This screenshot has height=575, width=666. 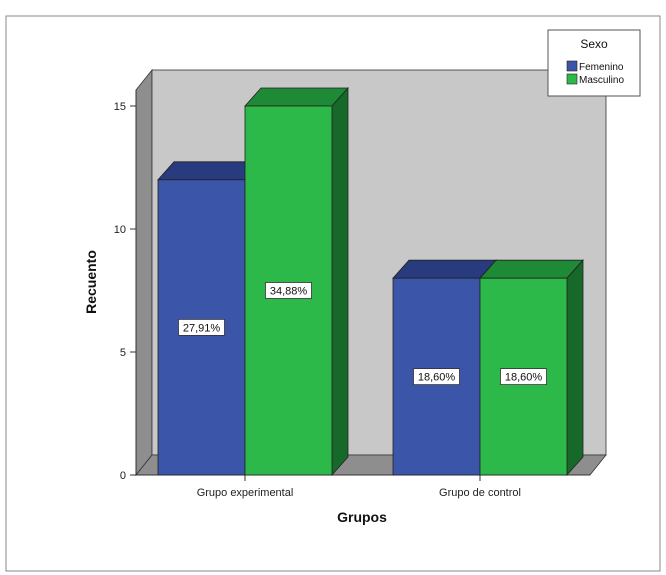 What do you see at coordinates (296, 97) in the screenshot?
I see `bar-masculino-experimental-top` at bounding box center [296, 97].